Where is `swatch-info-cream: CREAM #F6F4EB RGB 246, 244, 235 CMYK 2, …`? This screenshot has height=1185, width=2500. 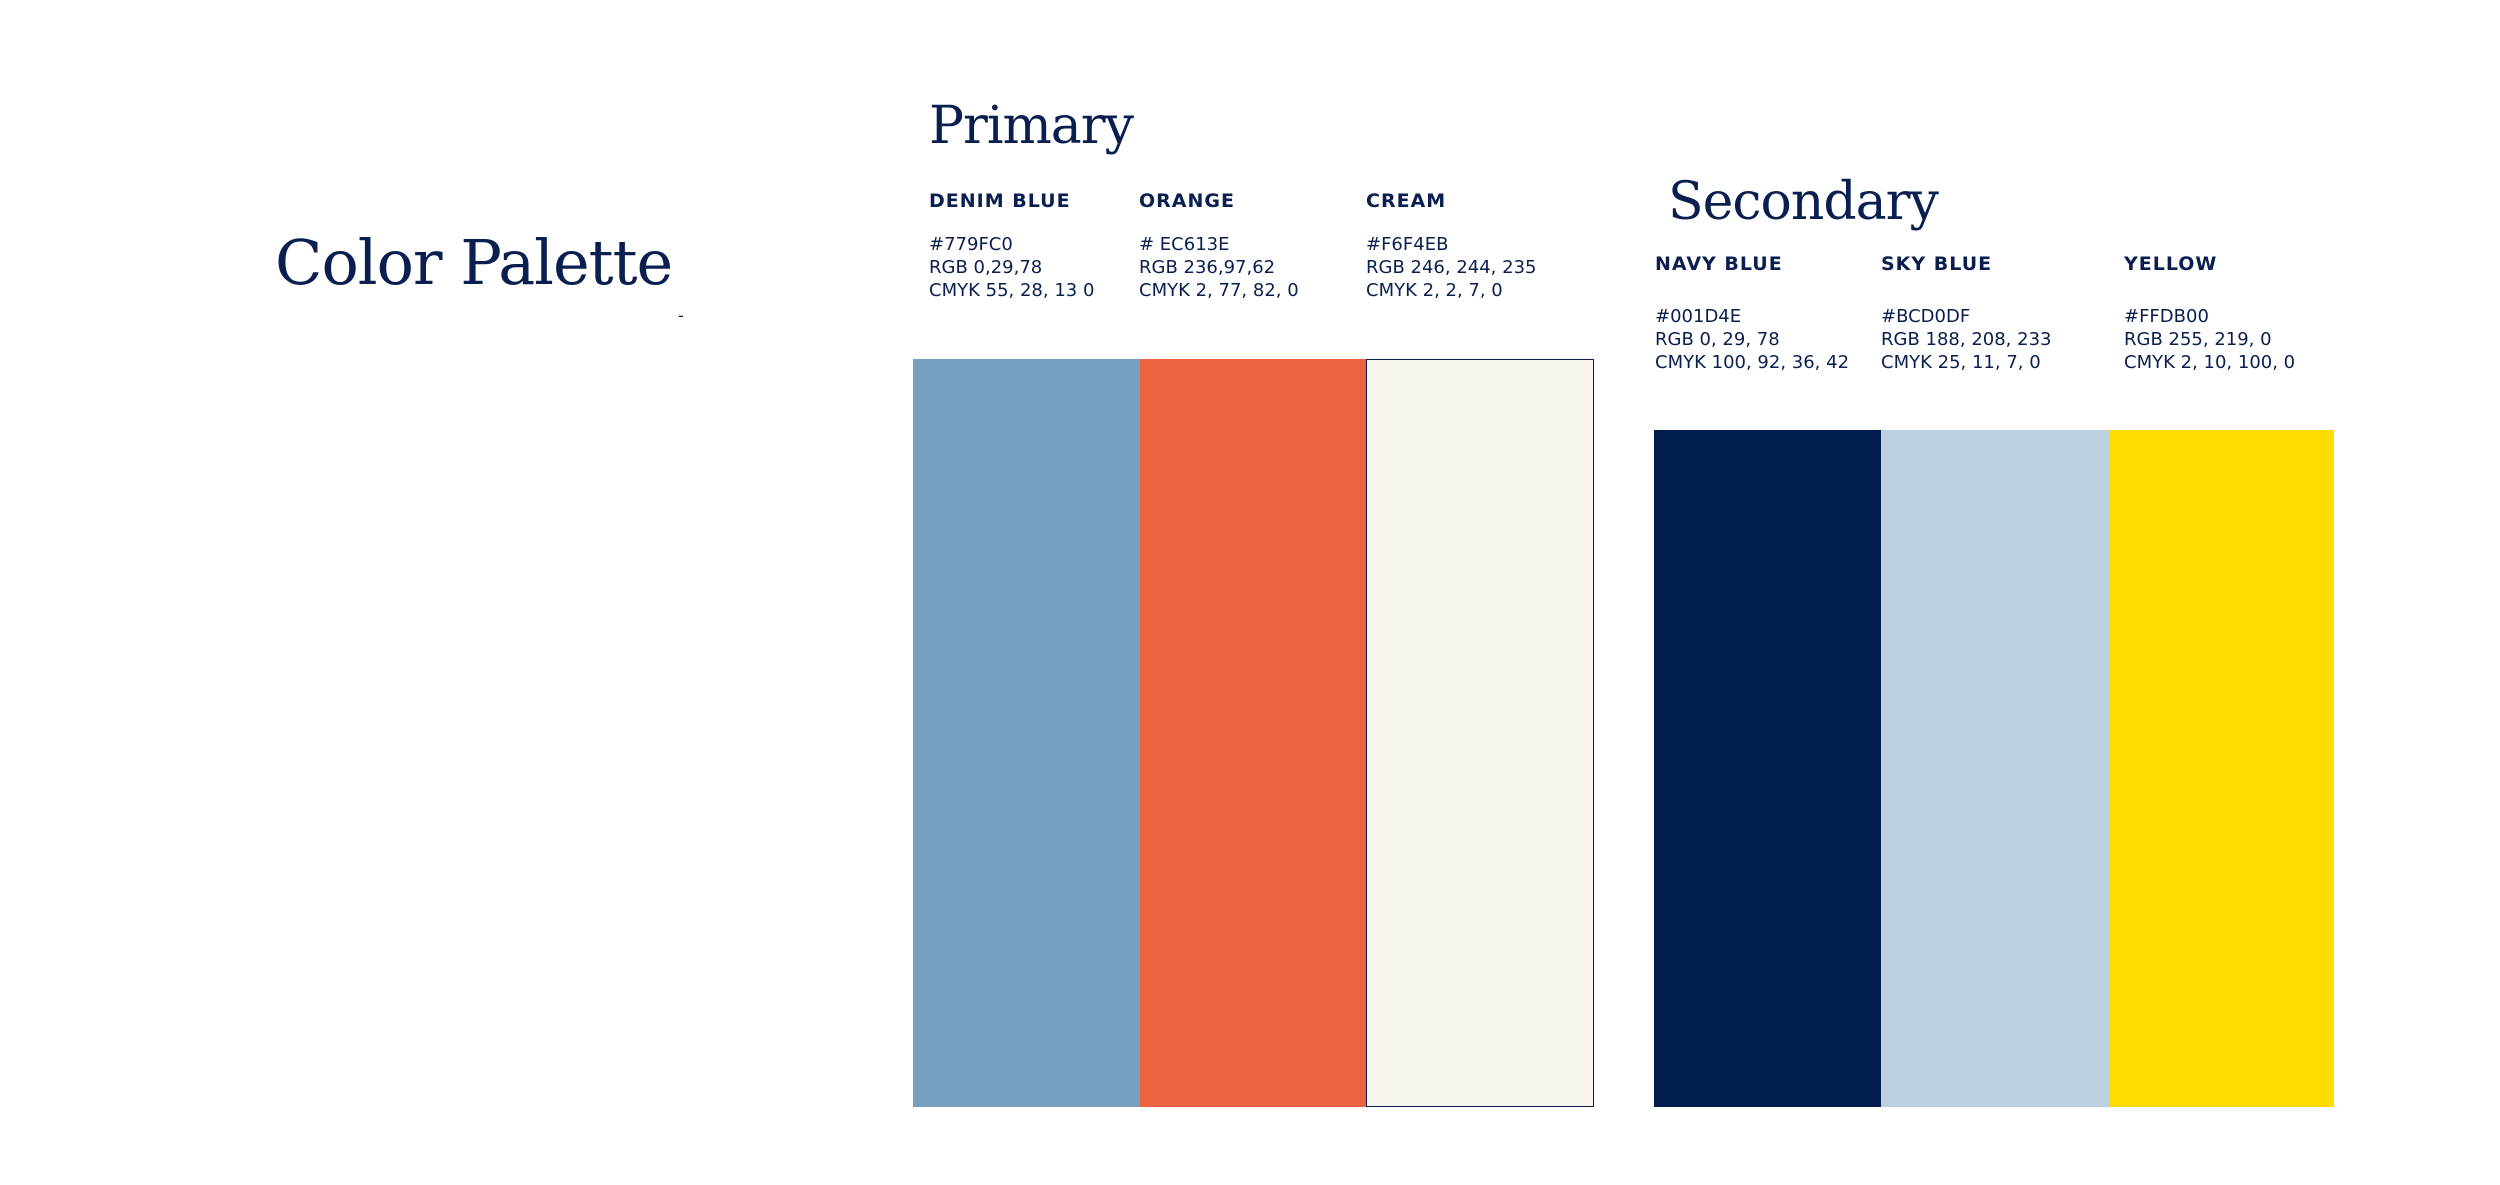 swatch-info-cream: CREAM #F6F4EB RGB 246, 244, 235 CMYK 2, … is located at coordinates (1476, 246).